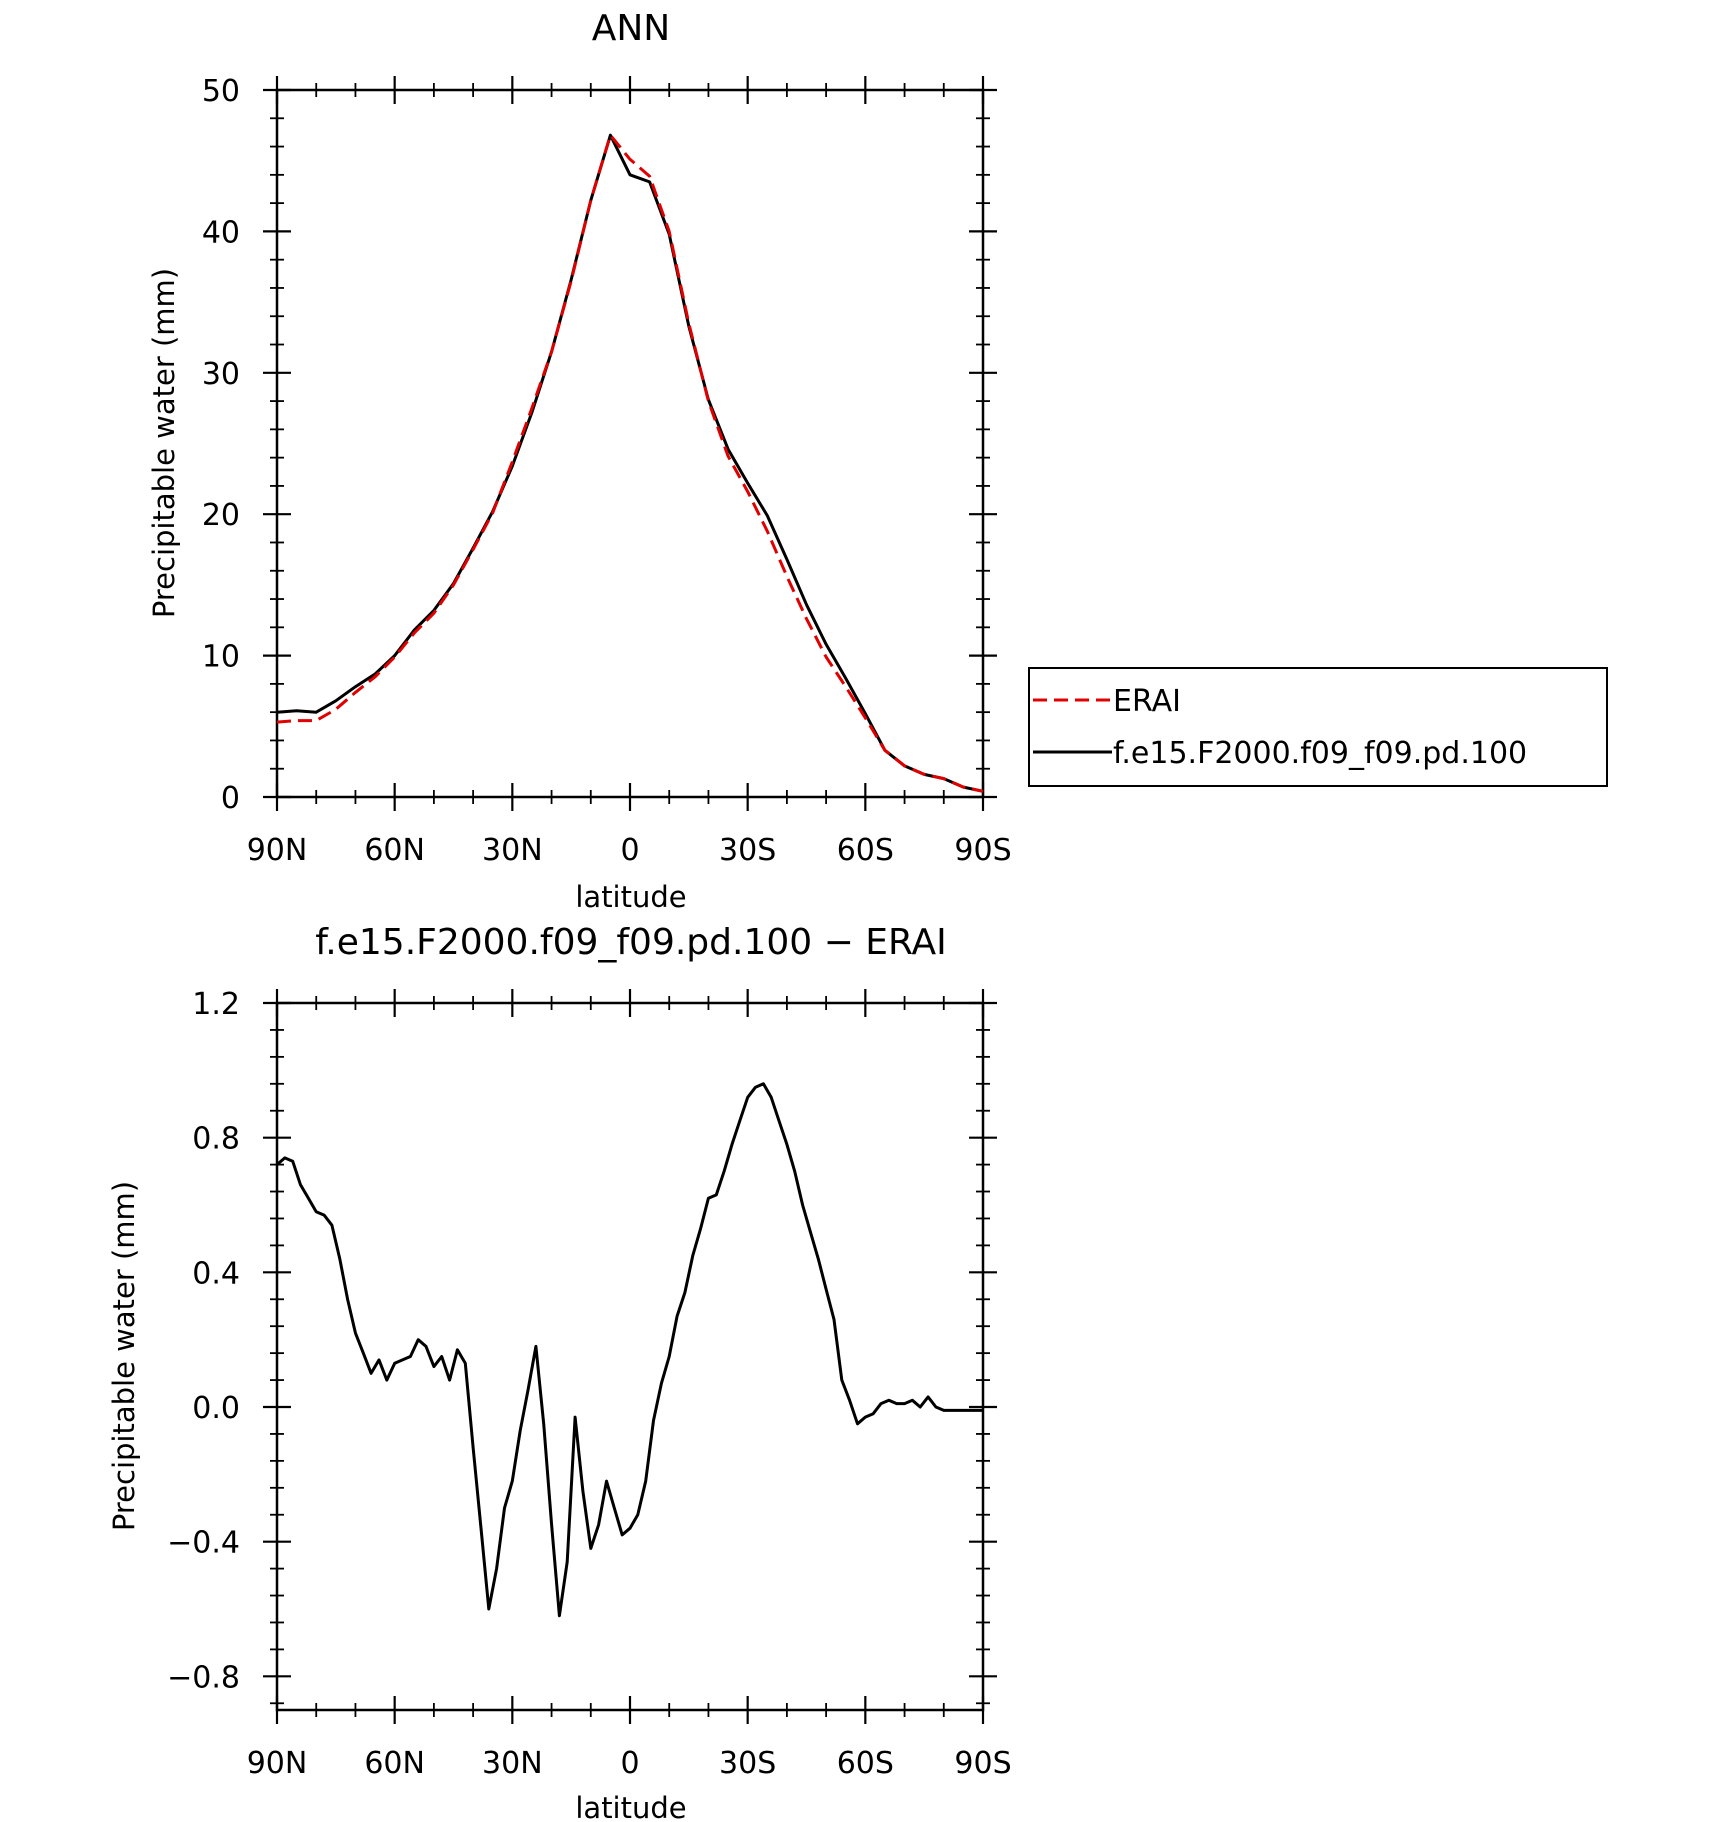  Describe the element at coordinates (216, 1408) in the screenshot. I see `y-tick-label: 0.0` at that location.